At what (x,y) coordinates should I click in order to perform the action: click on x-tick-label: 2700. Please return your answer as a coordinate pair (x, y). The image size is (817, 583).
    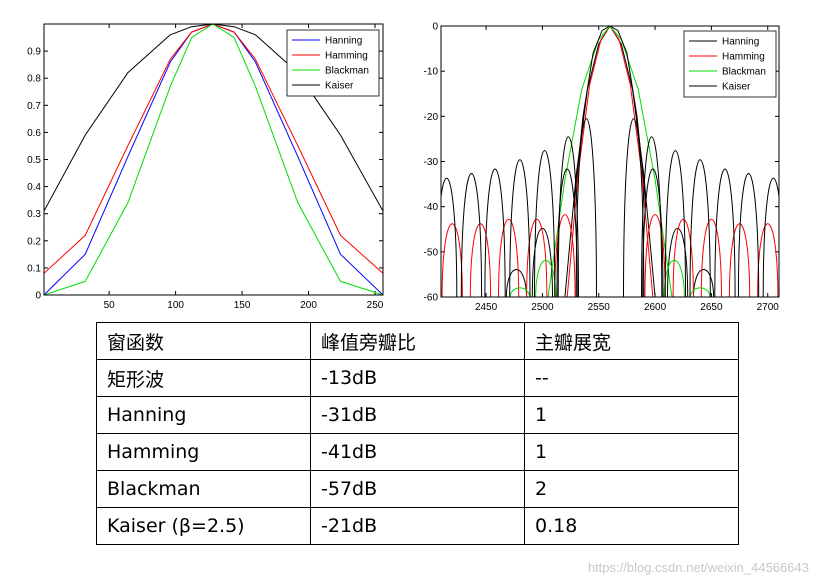
    Looking at the image, I should click on (768, 307).